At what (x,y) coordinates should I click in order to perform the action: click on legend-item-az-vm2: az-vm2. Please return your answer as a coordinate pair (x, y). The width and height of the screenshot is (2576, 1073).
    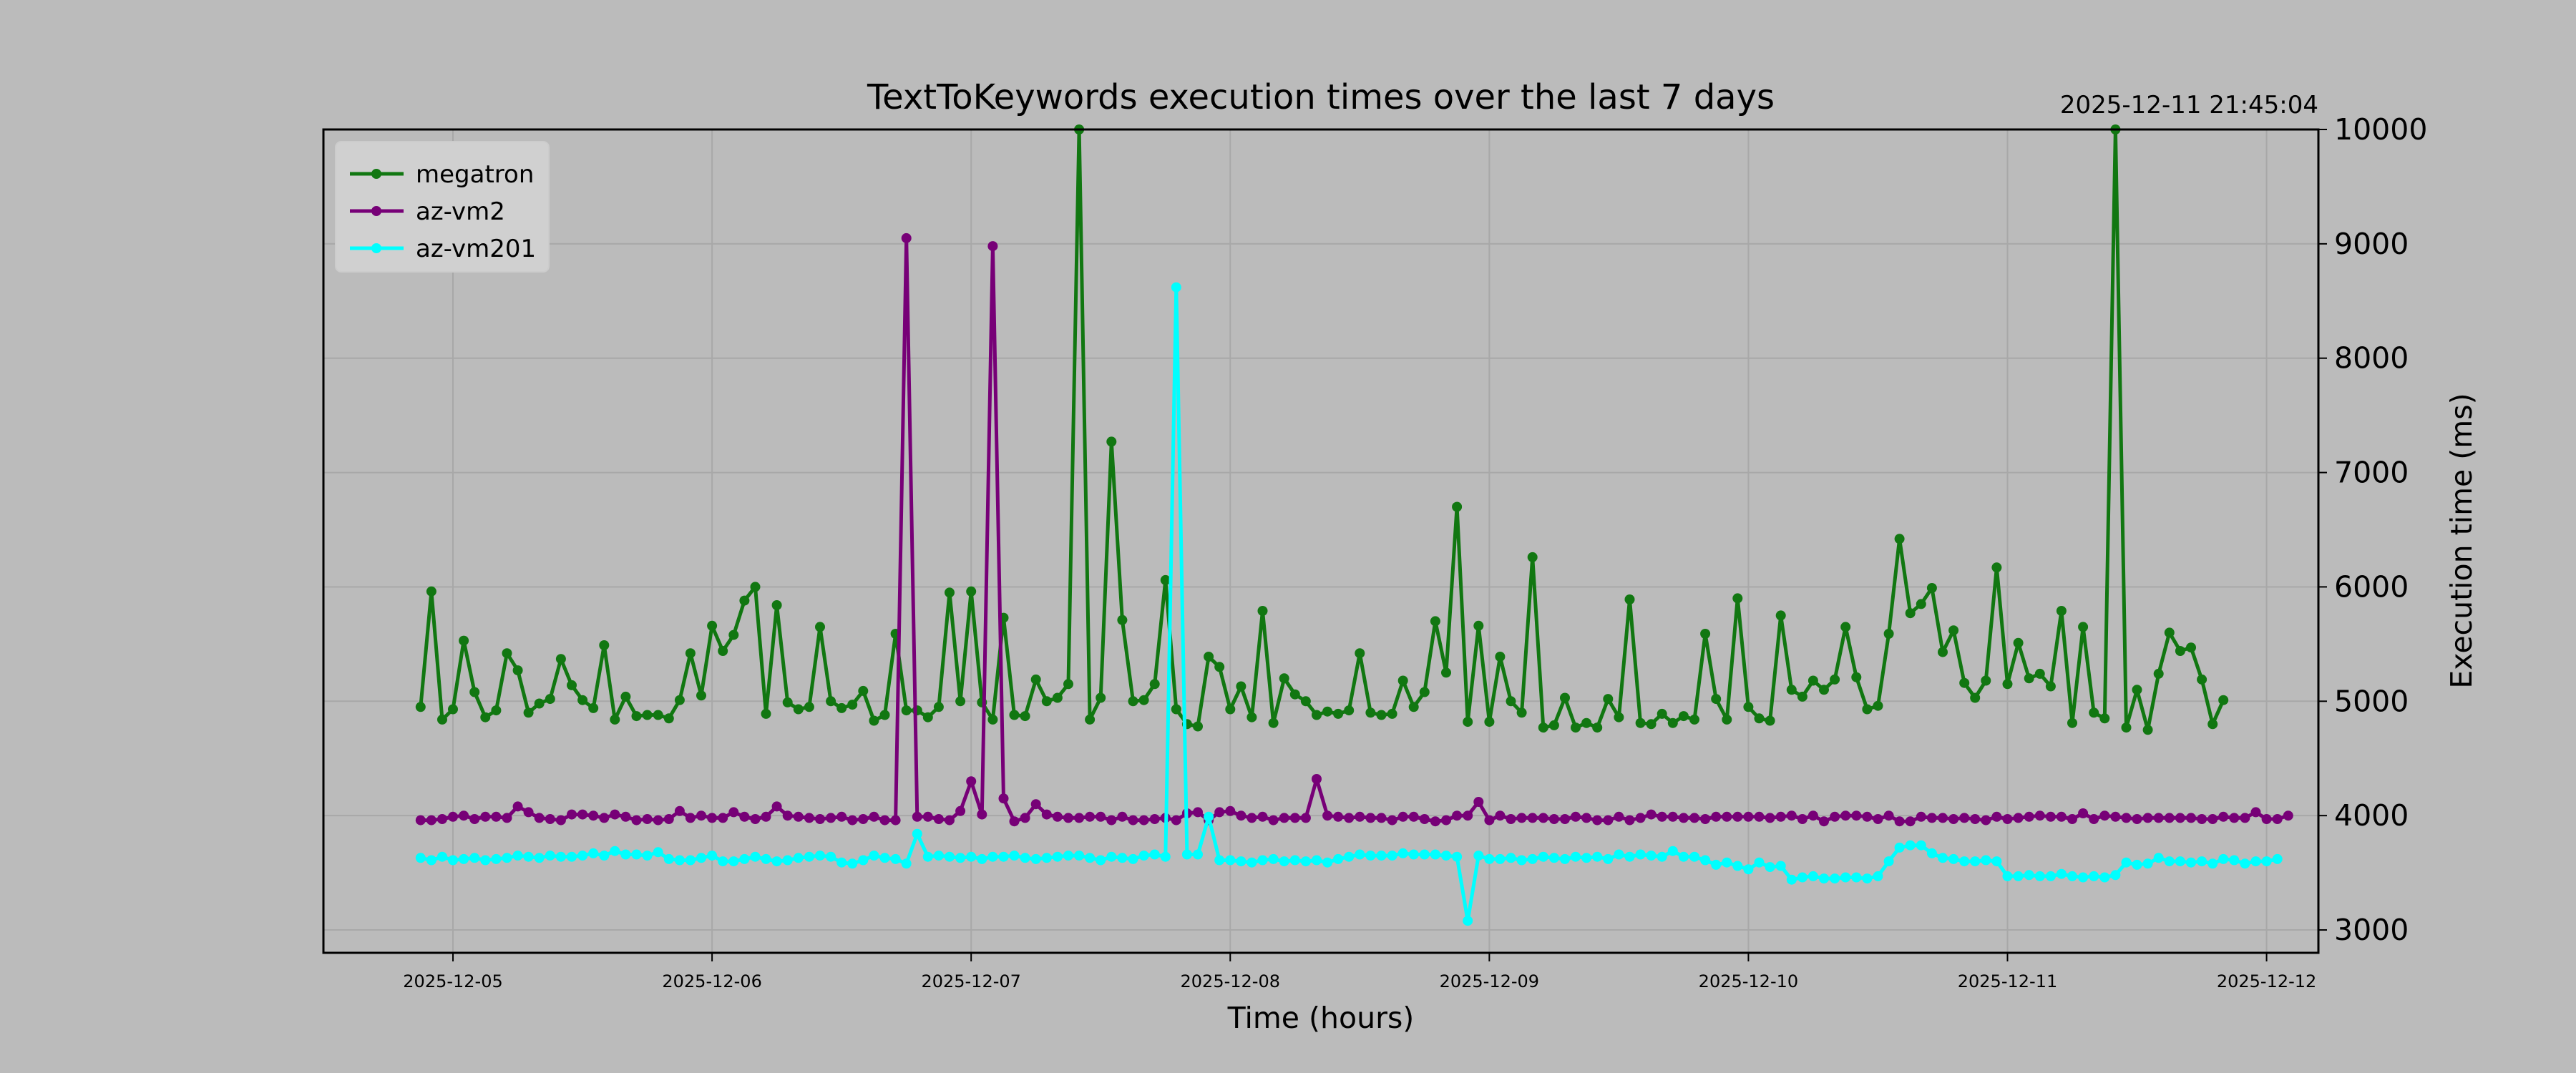
    Looking at the image, I should click on (427, 212).